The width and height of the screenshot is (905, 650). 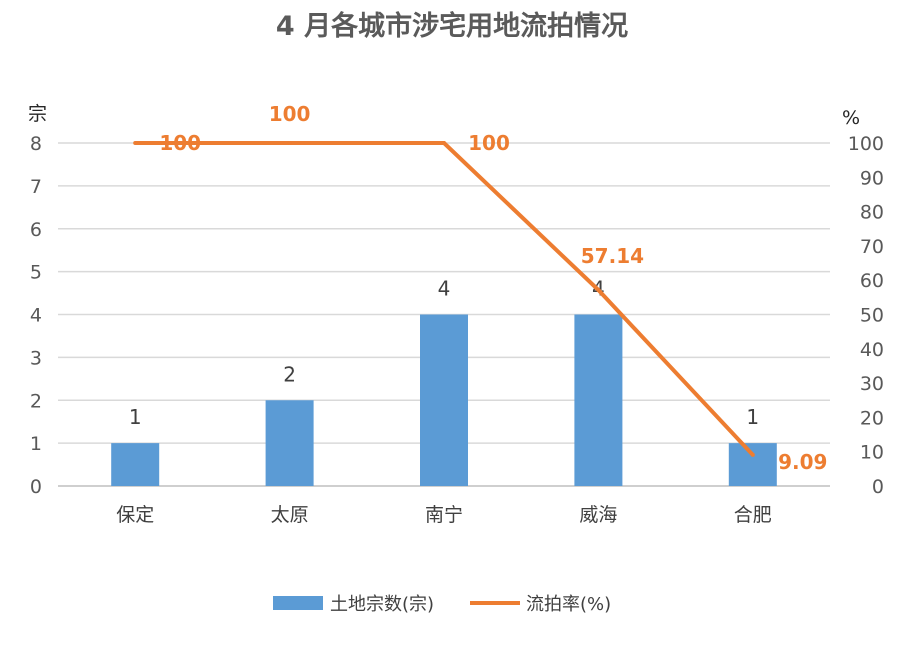 I want to click on right-axis-ticks: 0 10 20 30 40 50 60 70 80 90 100, so click(x=866, y=315).